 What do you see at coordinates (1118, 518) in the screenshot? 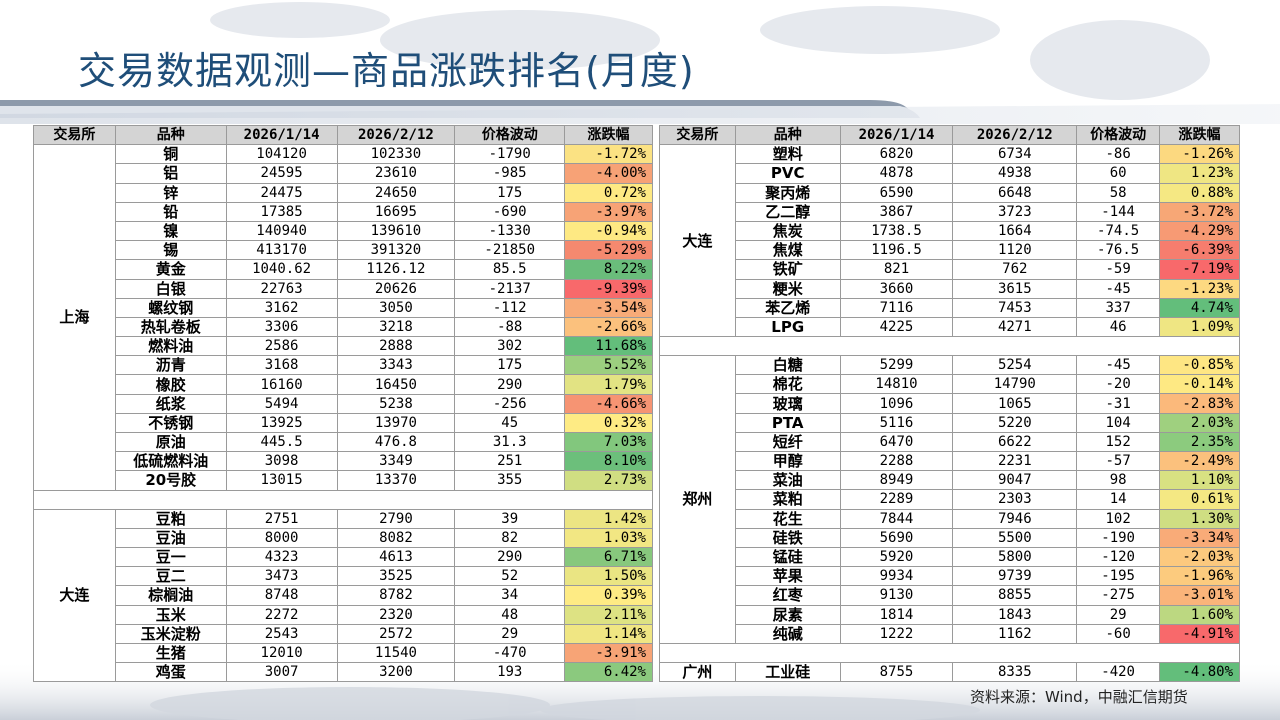
I see `price-change-cell: 102` at bounding box center [1118, 518].